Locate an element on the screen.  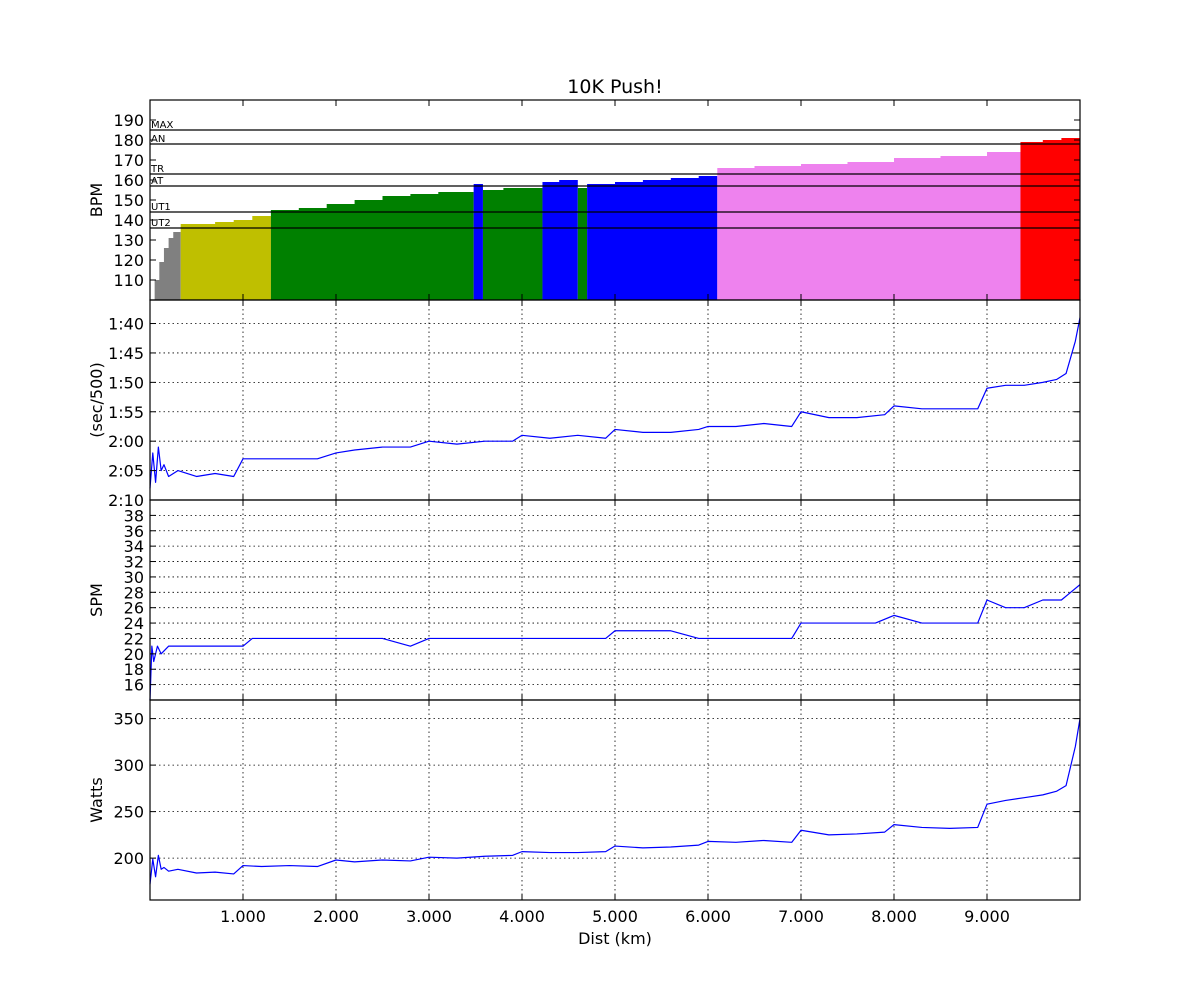
y-tick-label: 22 is located at coordinates (134, 638).